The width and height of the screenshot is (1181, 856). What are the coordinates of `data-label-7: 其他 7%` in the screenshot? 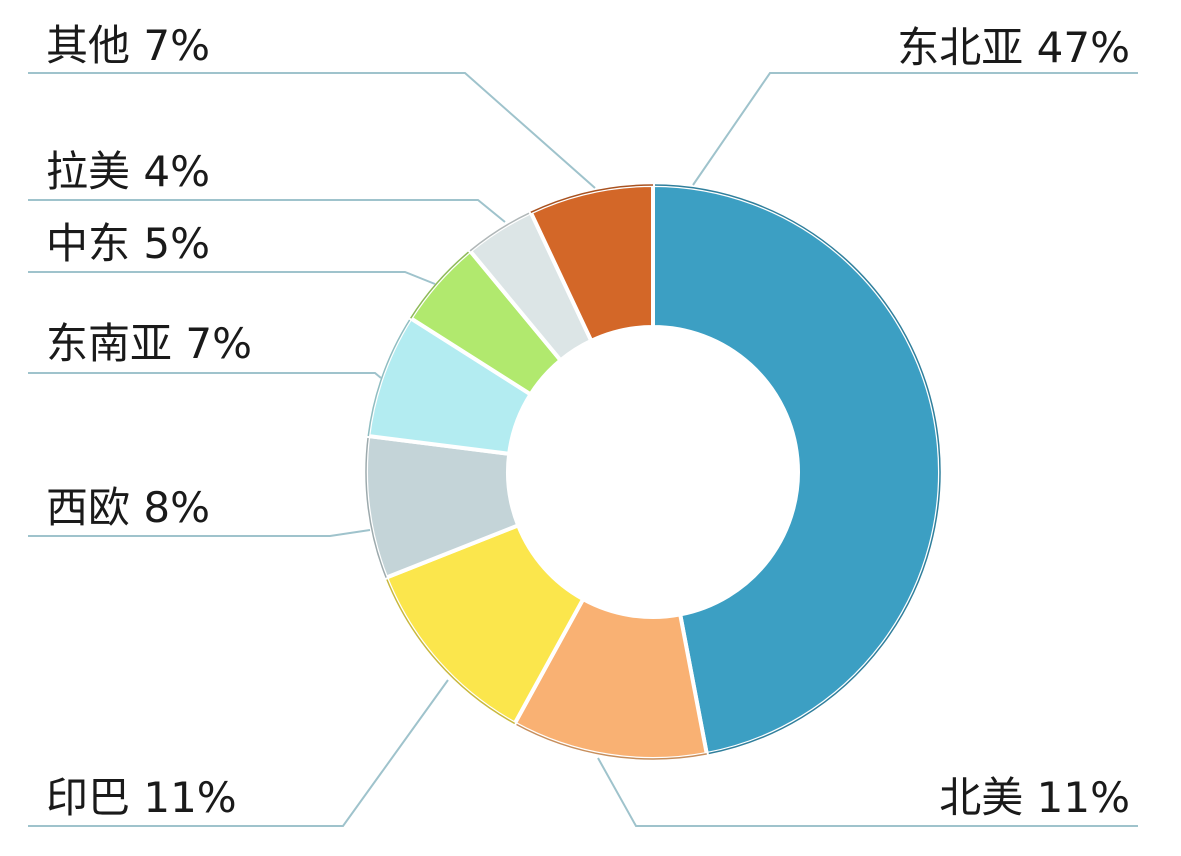 It's located at (128, 45).